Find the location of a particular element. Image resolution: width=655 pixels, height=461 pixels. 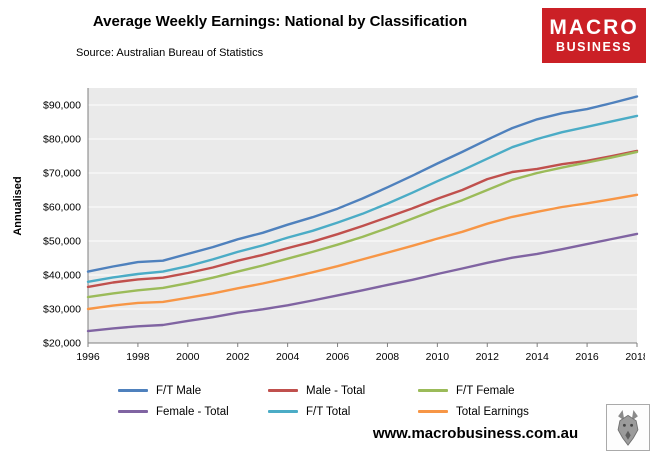

legend-item-f-t-male: F/T Male is located at coordinates (193, 390).